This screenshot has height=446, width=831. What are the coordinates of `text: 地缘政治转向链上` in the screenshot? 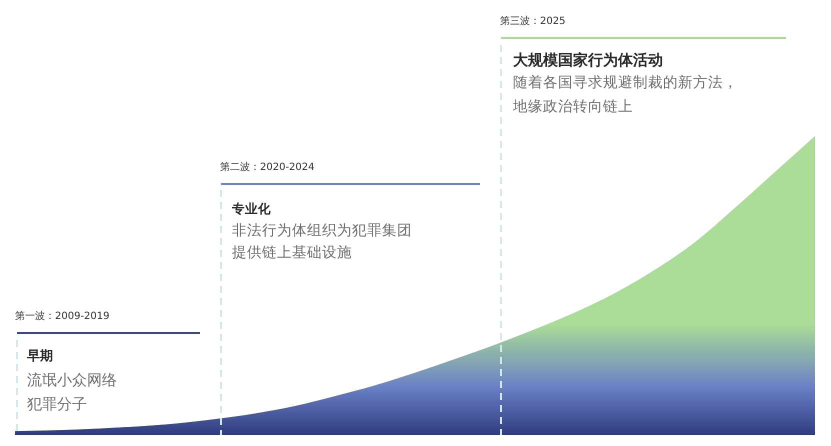 It's located at (572, 106).